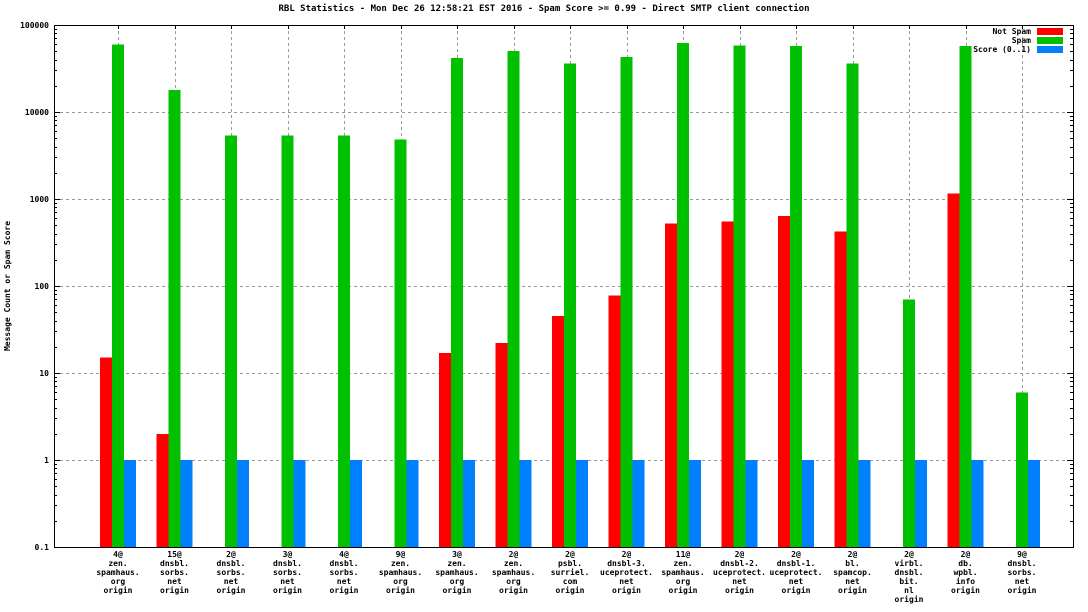 Image resolution: width=1088 pixels, height=612 pixels. What do you see at coordinates (1050, 31) in the screenshot?
I see `legend-swatch-not-spam` at bounding box center [1050, 31].